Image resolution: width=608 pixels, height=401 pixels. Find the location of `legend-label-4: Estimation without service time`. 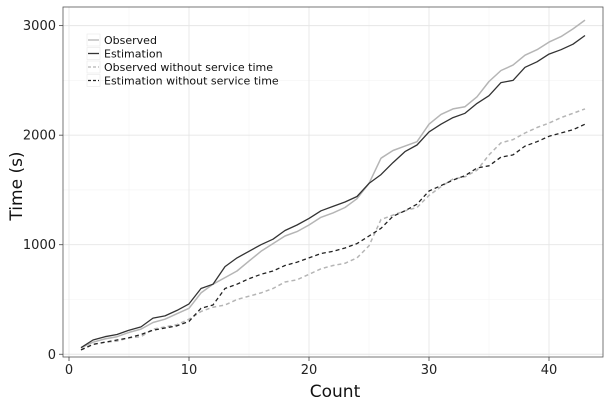

legend-label-4: Estimation without service time is located at coordinates (191, 81).